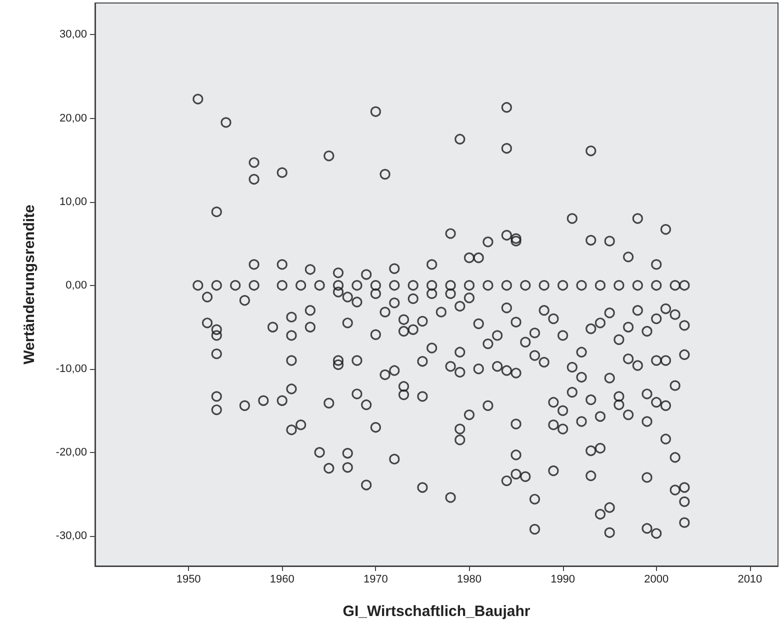  What do you see at coordinates (73, 34) in the screenshot?
I see `y-tick-label: 30,00` at bounding box center [73, 34].